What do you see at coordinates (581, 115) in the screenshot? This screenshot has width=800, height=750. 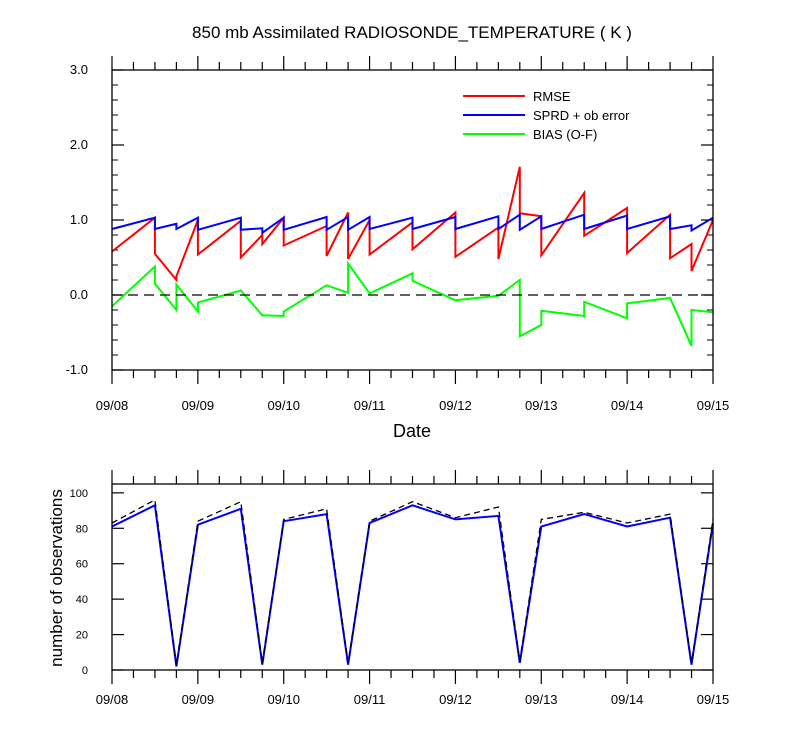 I see `legend-entry: SPRD + ob error` at bounding box center [581, 115].